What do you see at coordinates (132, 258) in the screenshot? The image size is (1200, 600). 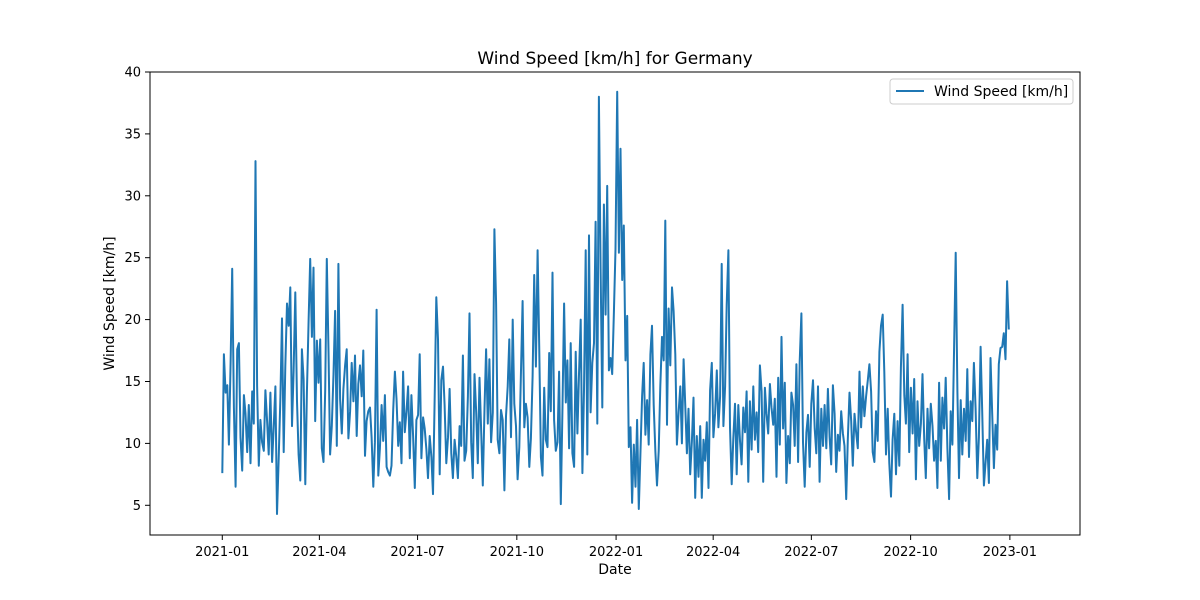 I see `y-tick-label: 25` at bounding box center [132, 258].